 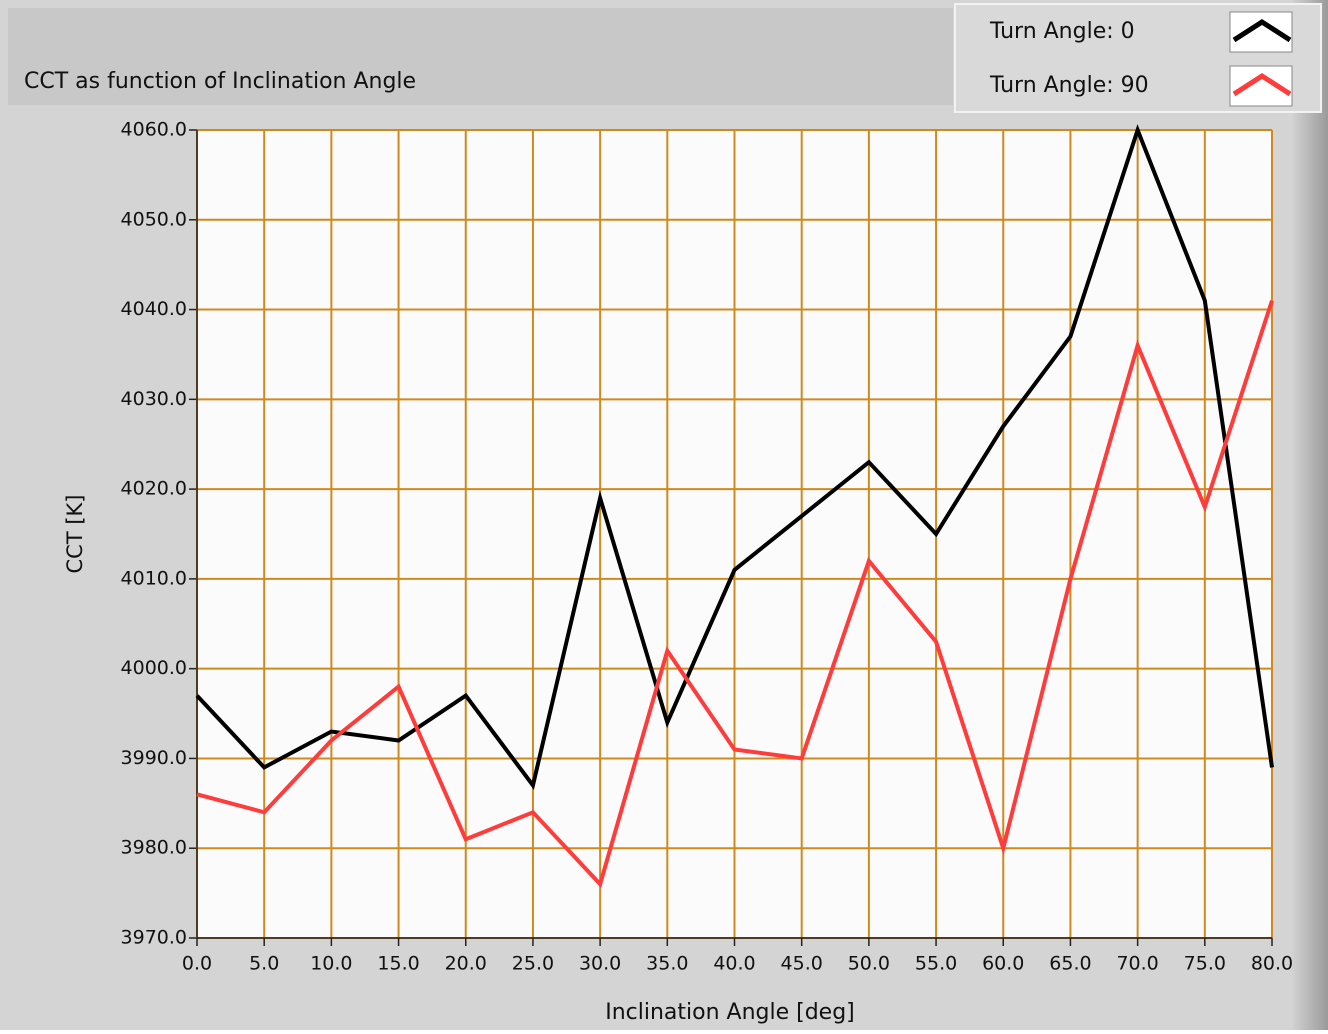 What do you see at coordinates (75, 534) in the screenshot?
I see `y-axis-label: CCT [K]` at bounding box center [75, 534].